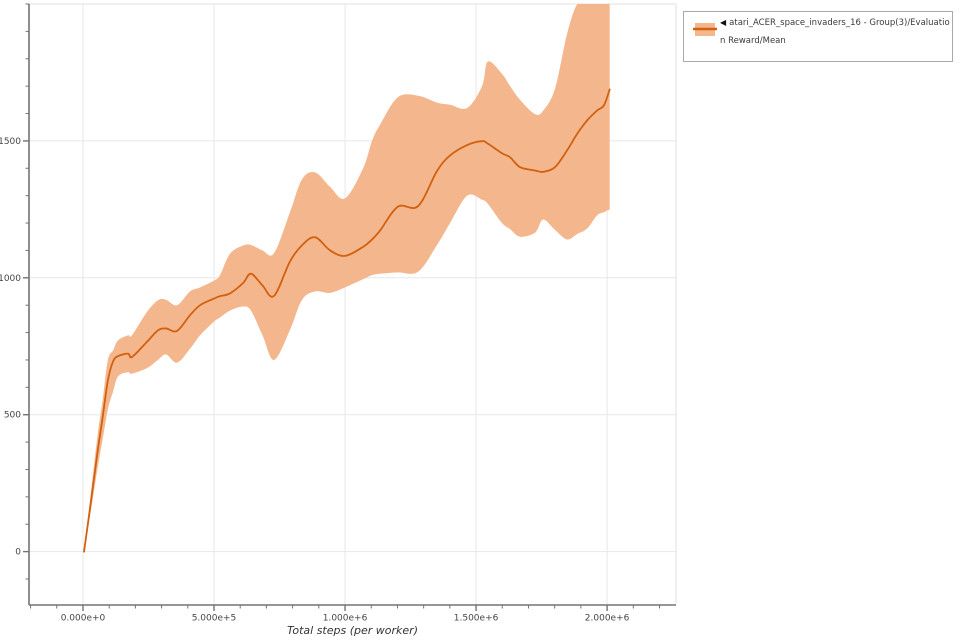  What do you see at coordinates (705, 29) in the screenshot?
I see `legend-swatch` at bounding box center [705, 29].